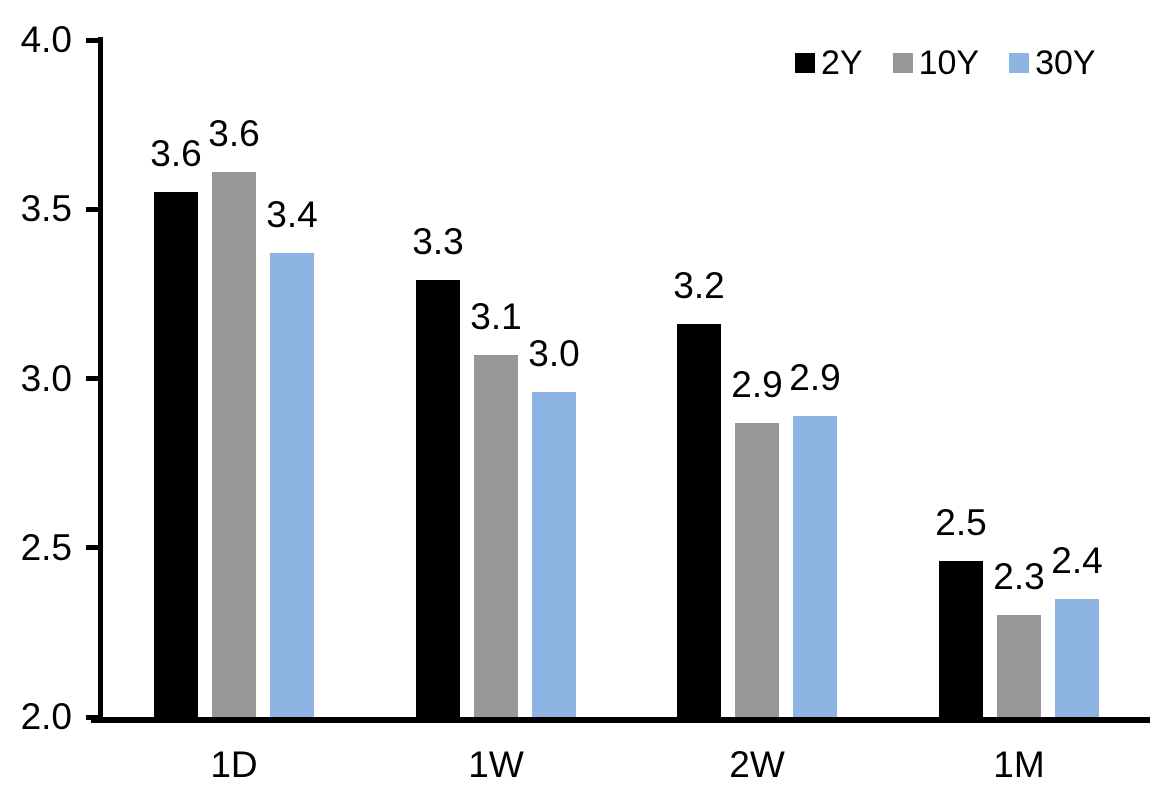 The width and height of the screenshot is (1152, 795). Describe the element at coordinates (292, 214) in the screenshot. I see `bar-value-label: 3.4` at that location.